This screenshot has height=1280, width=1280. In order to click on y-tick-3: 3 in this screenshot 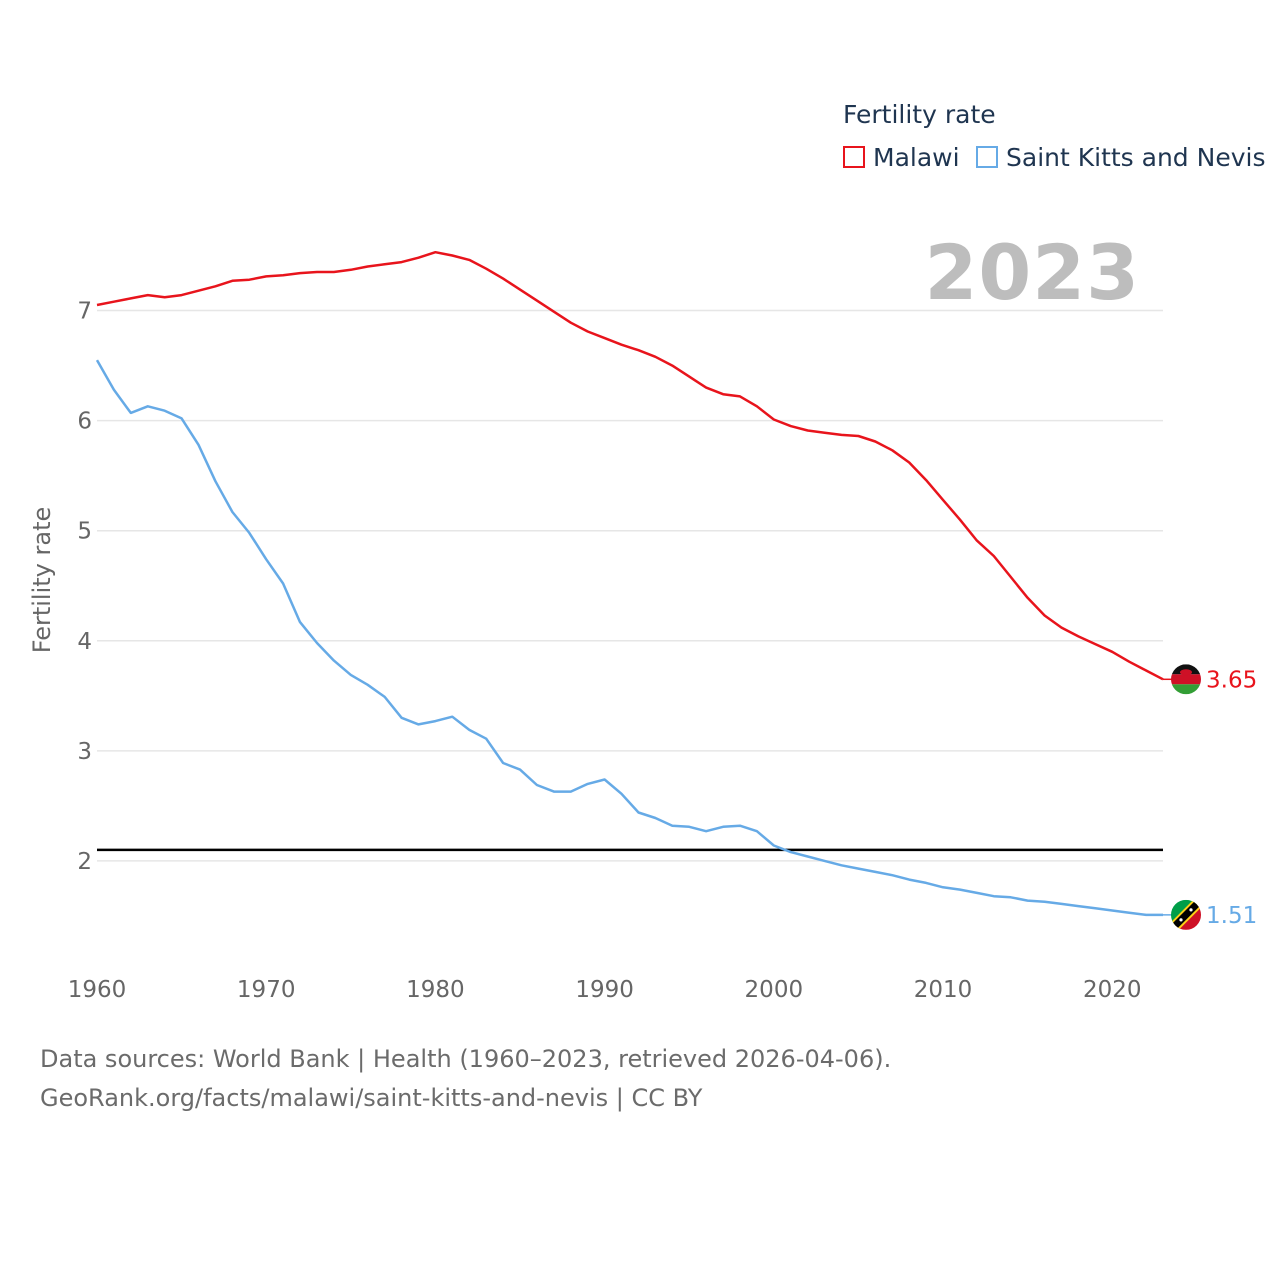, I will do `click(84, 752)`.